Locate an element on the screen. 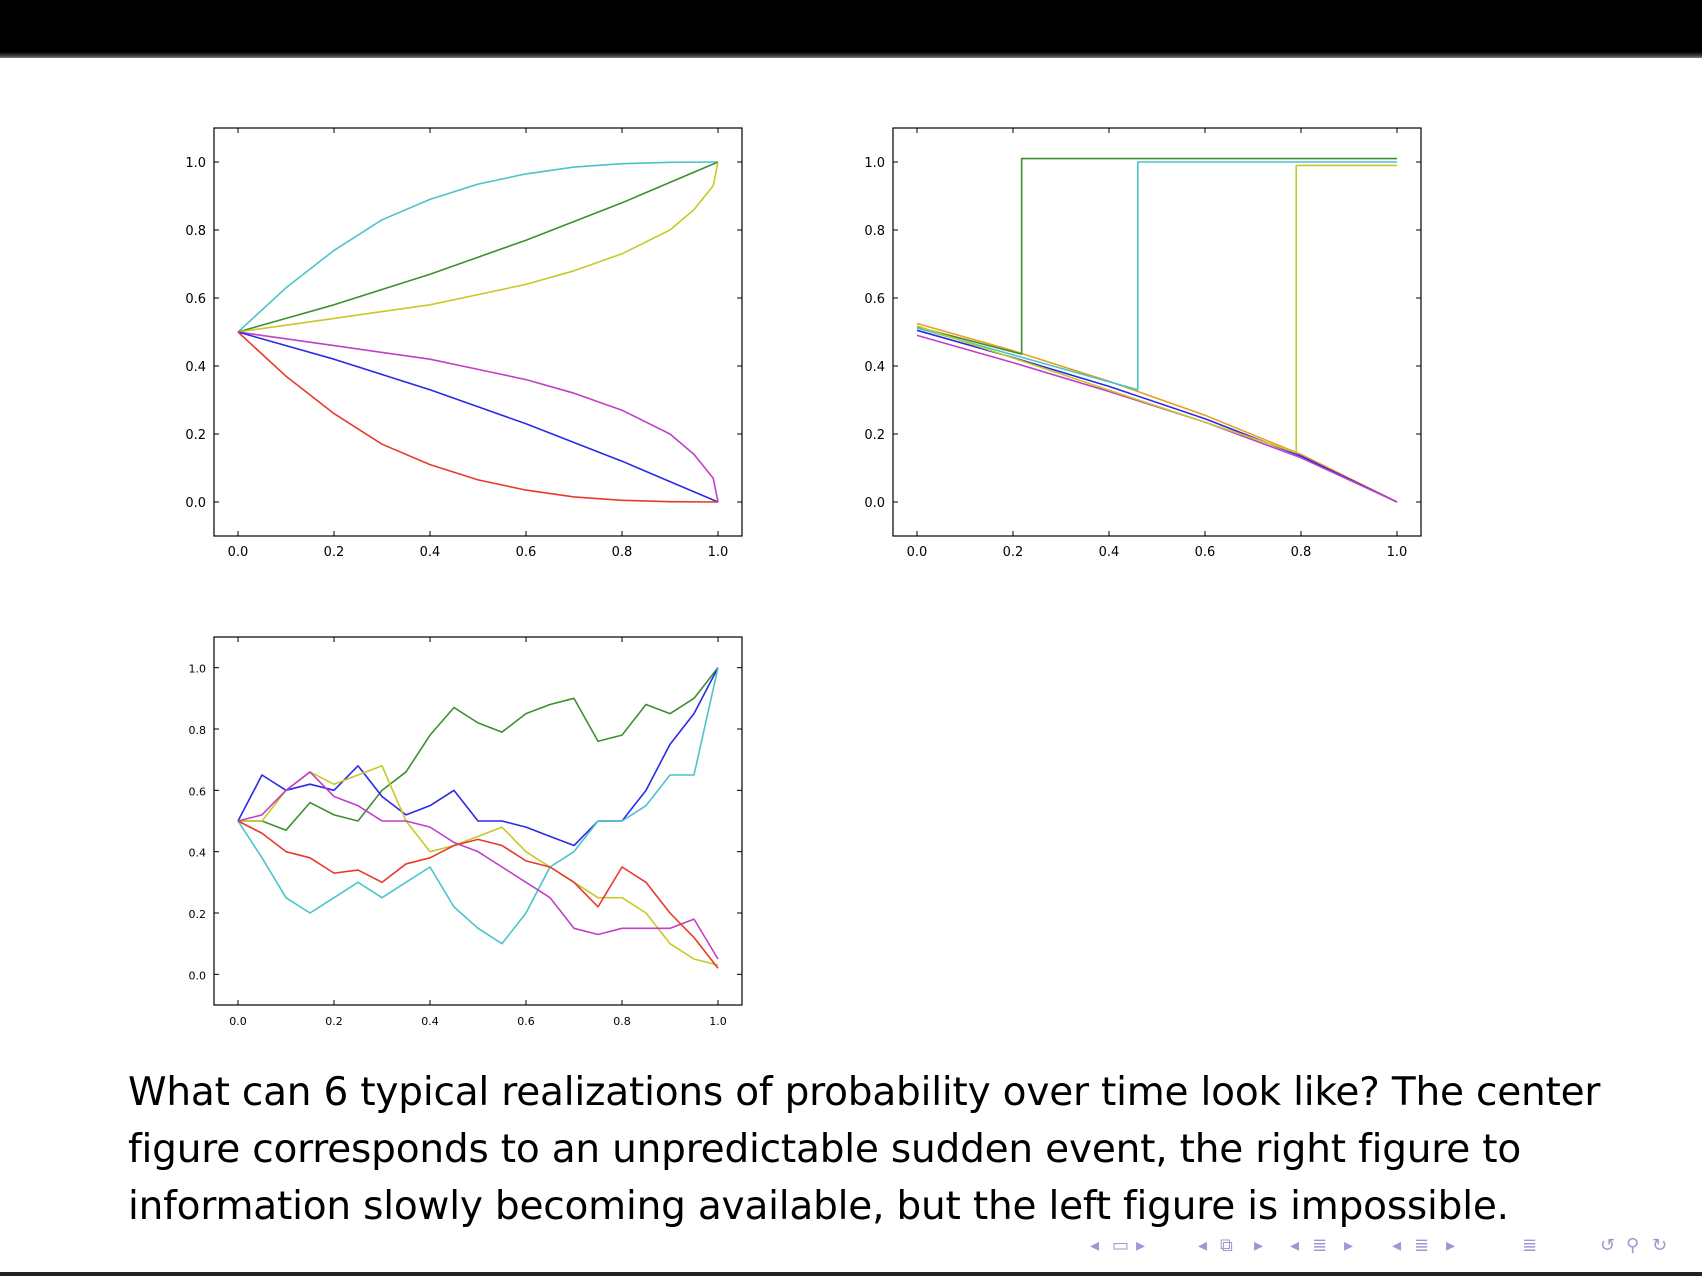 This screenshot has width=1702, height=1276. chart-smooth-paths: 0.0 0.2 0.4 0.6 0.8 1.0 0.0 0.2 0.4 0.6 0.8 1.0 is located at coordinates (464, 343).